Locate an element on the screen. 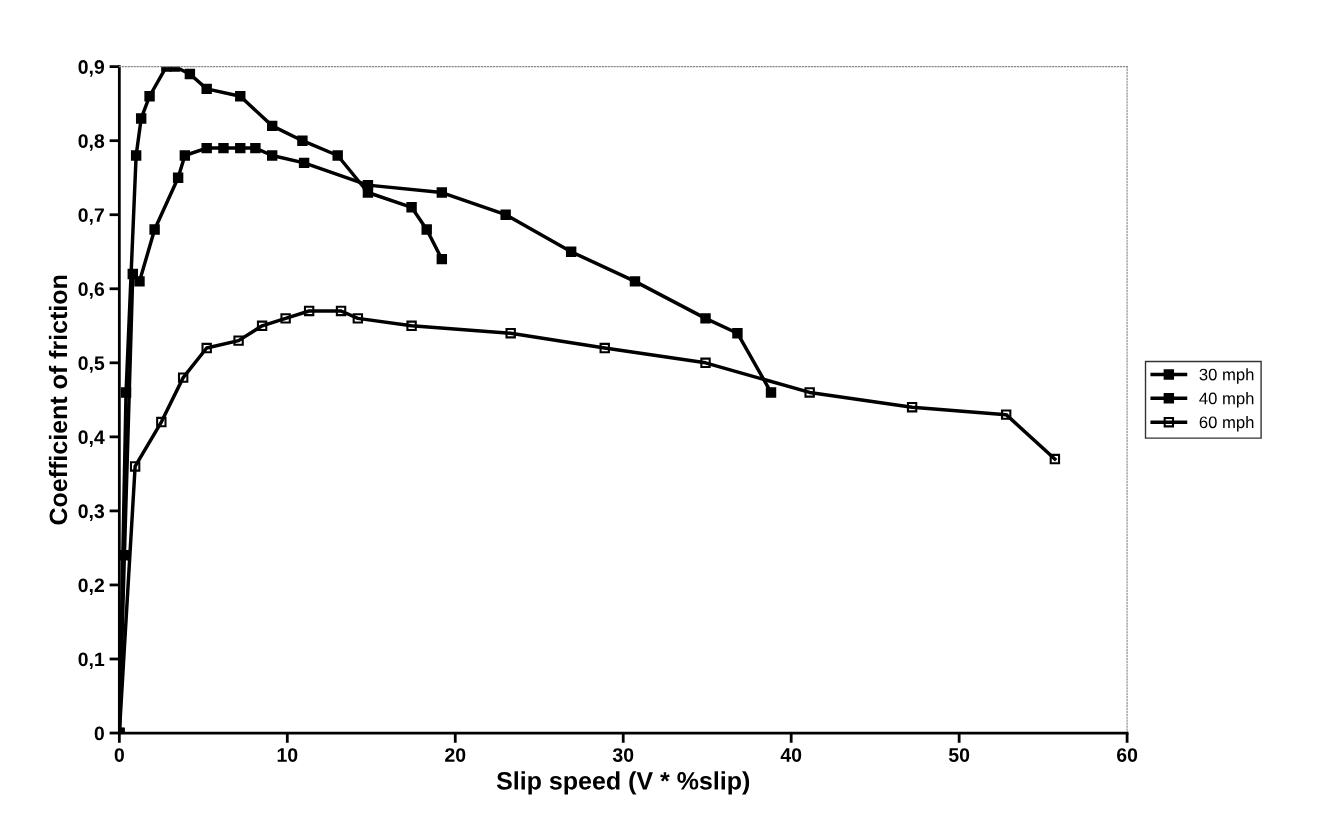  x-tick-label: 30 is located at coordinates (623, 755).